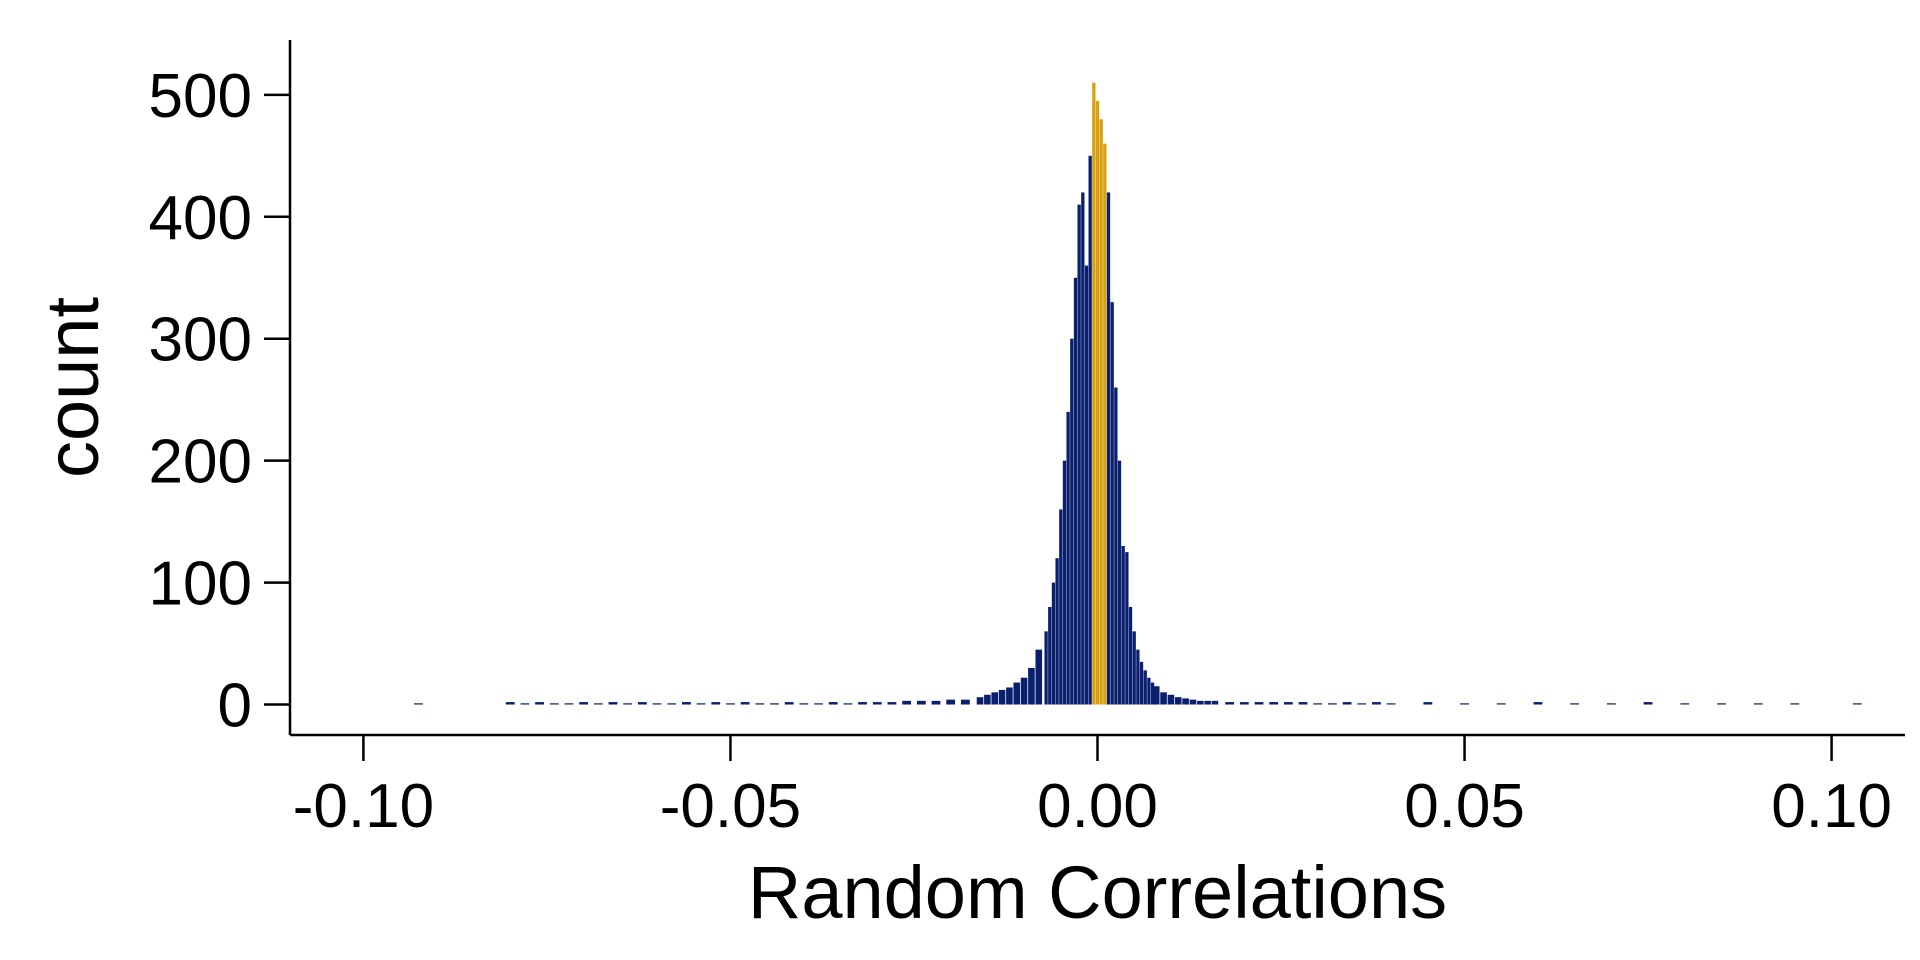  I want to click on x-tick-label: -0.05, so click(730, 806).